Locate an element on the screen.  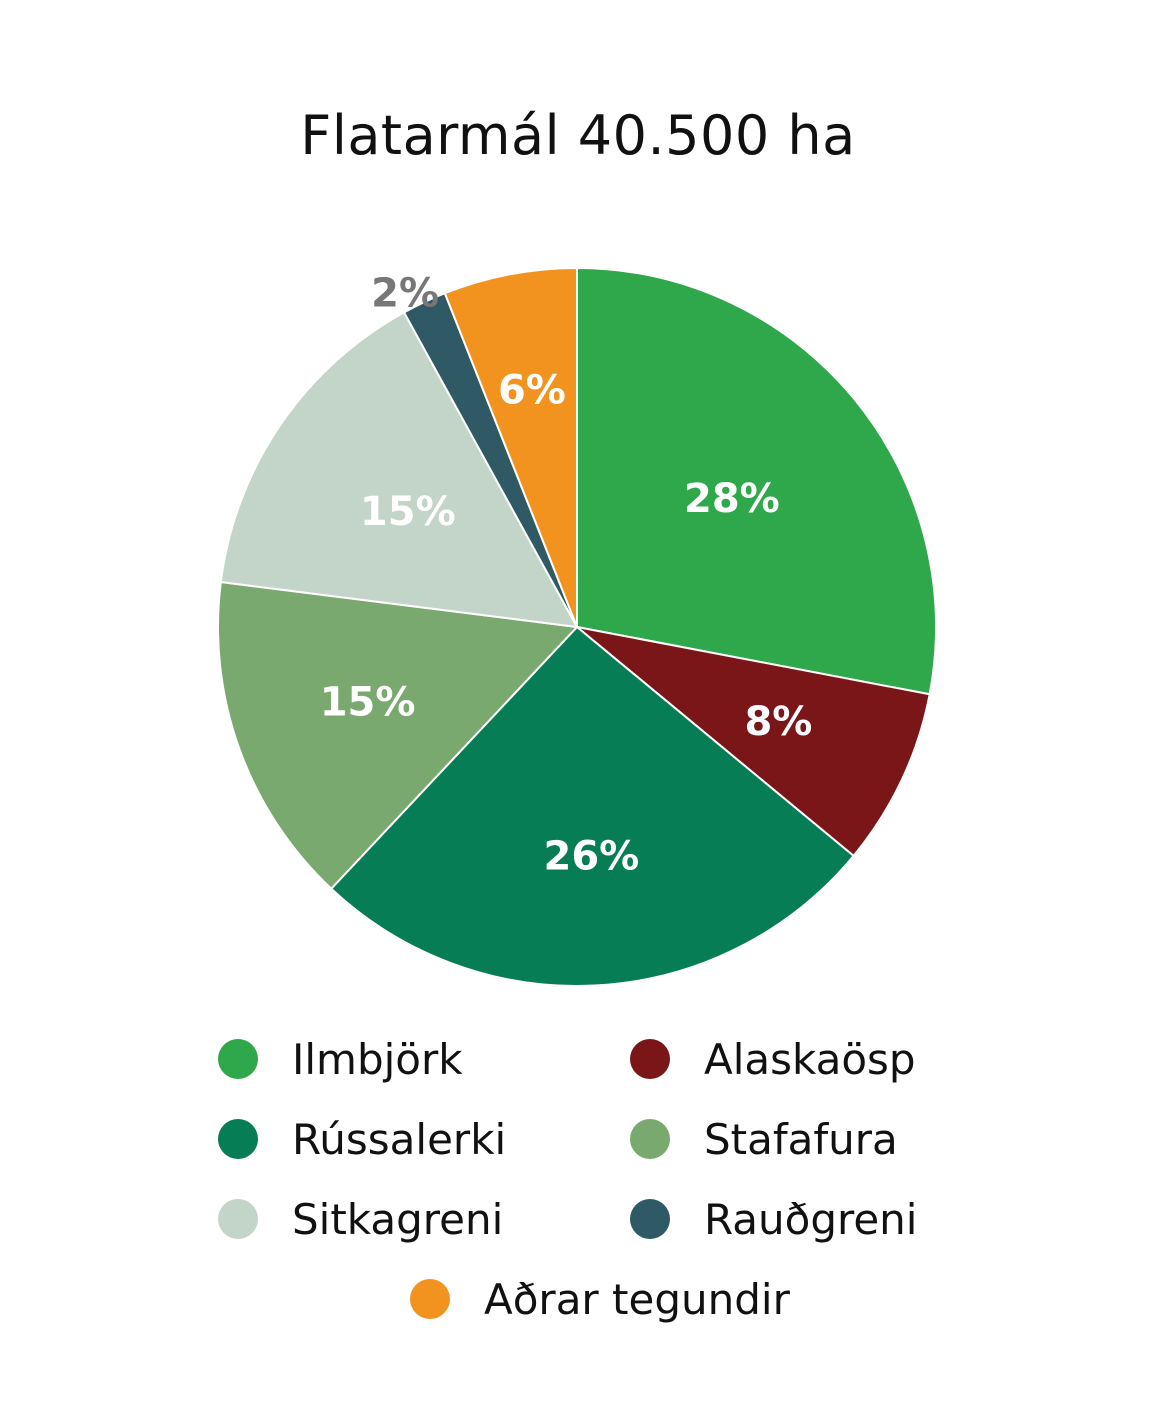
legend-label: Stafafura is located at coordinates (801, 1139).